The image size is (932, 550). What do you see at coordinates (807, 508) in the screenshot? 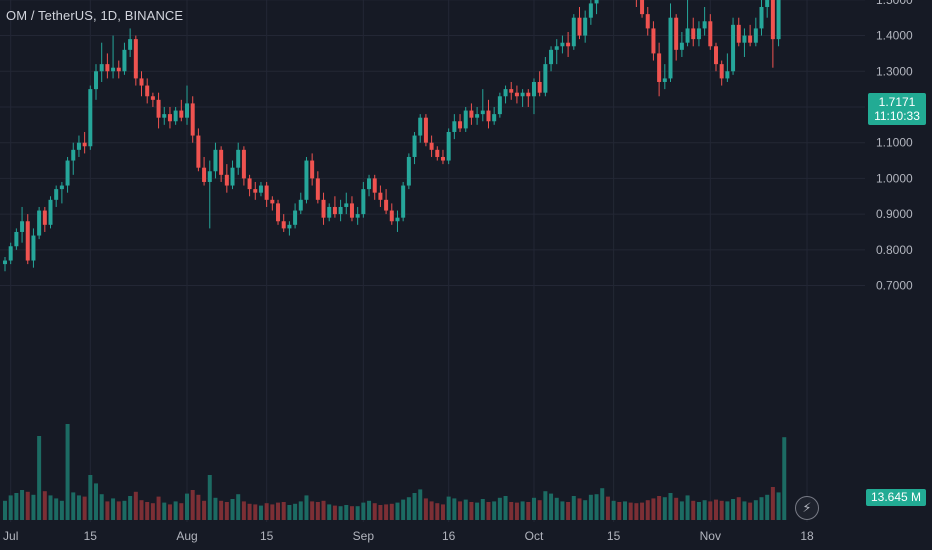
I see `lightning-icon: ⚡` at bounding box center [807, 508].